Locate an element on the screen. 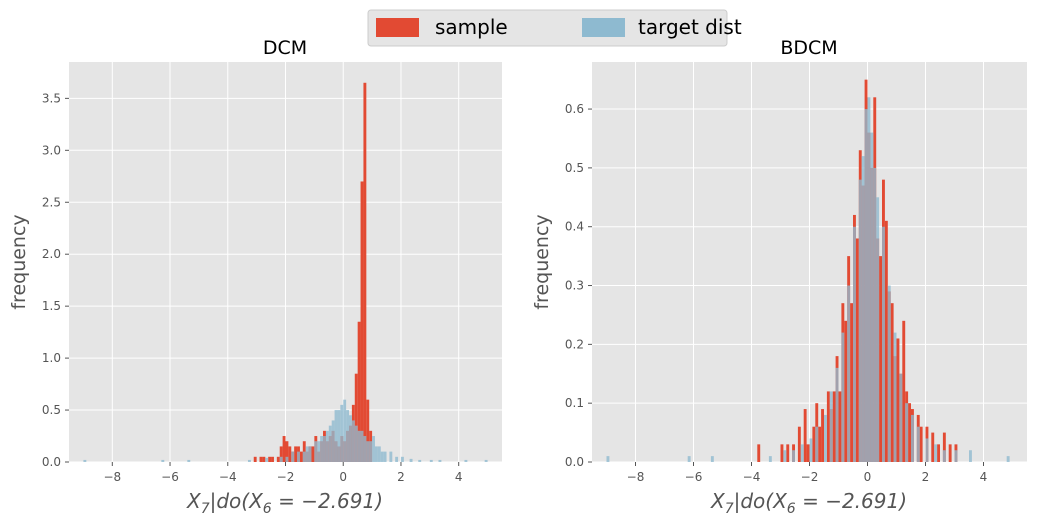 This screenshot has width=1037, height=526. dcm-y-tick-label: 2.5 is located at coordinates (51, 202).